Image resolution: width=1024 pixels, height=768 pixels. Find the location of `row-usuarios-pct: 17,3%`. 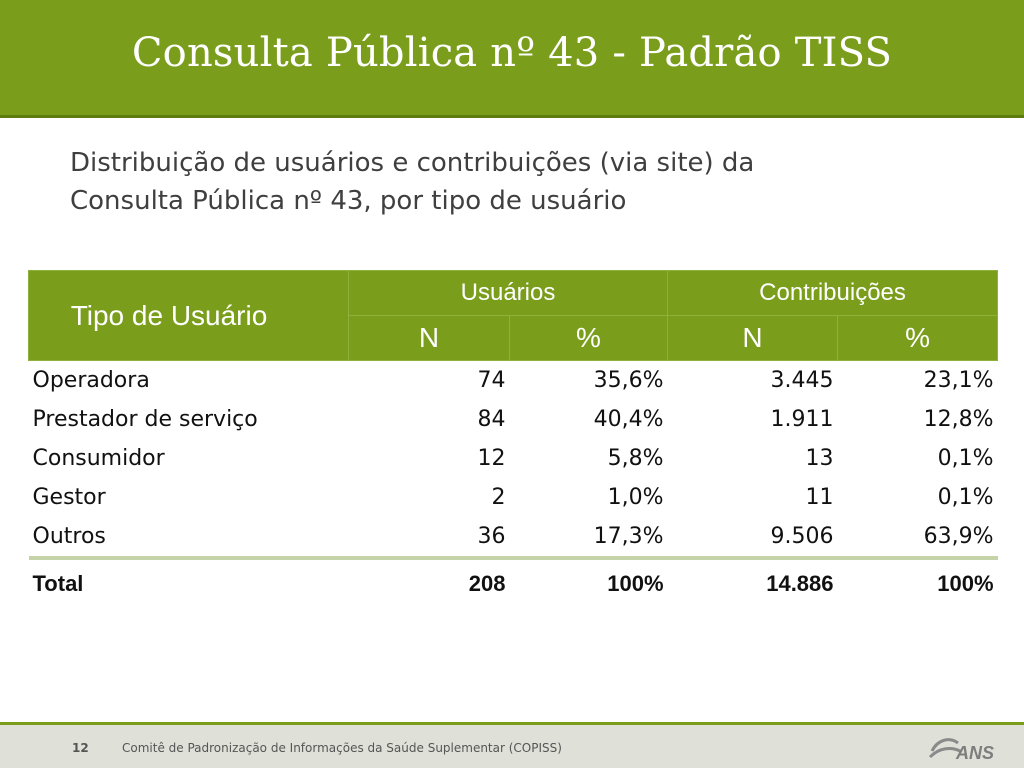

row-usuarios-pct: 17,3% is located at coordinates (588, 538).